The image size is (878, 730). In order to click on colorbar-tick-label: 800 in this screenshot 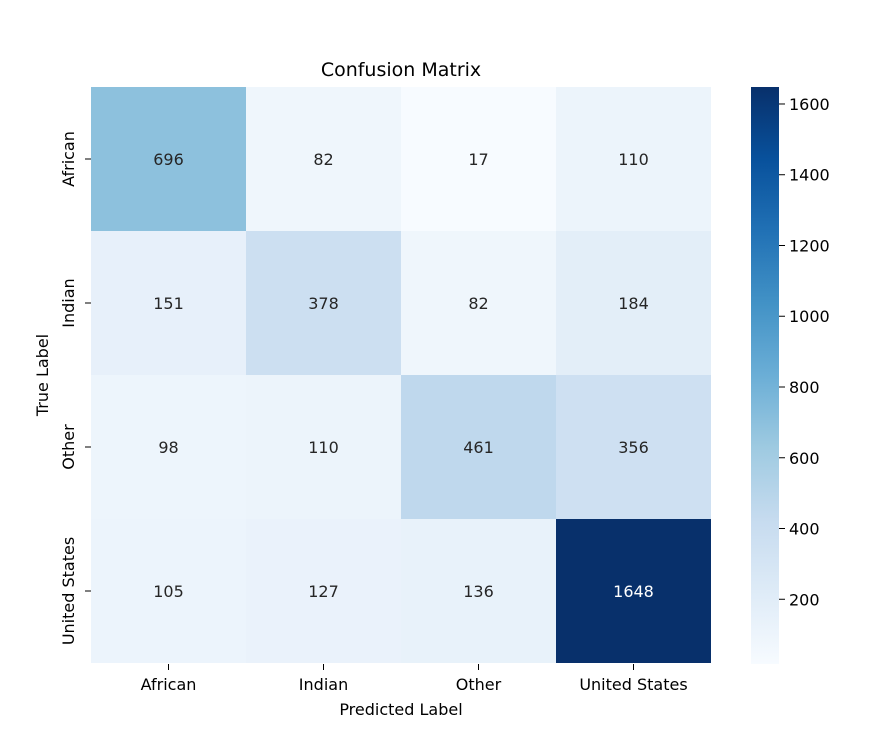, I will do `click(804, 387)`.